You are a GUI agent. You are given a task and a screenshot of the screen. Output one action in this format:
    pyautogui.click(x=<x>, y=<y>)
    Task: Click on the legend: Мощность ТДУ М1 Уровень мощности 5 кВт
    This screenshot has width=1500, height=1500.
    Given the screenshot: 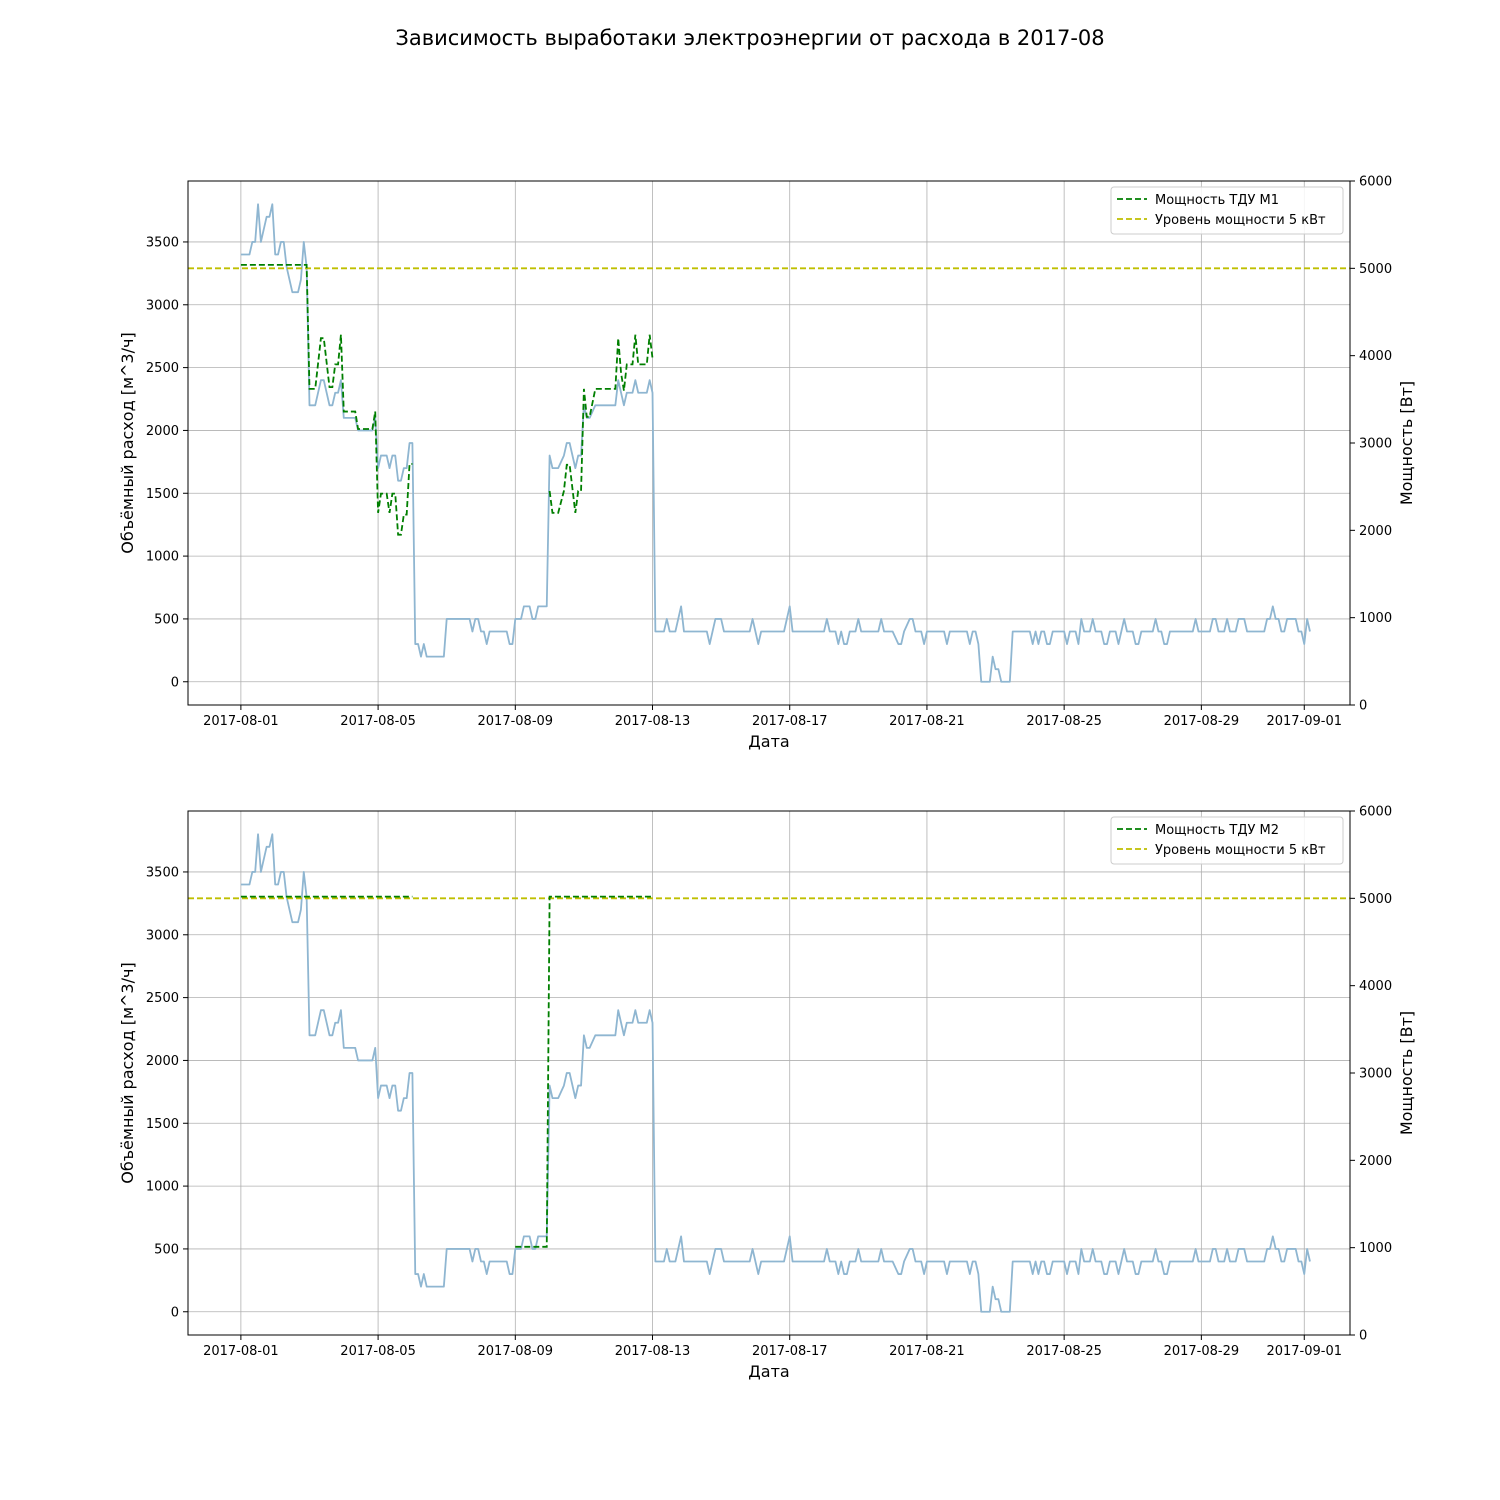 What is the action you would take?
    pyautogui.click(x=1227, y=210)
    